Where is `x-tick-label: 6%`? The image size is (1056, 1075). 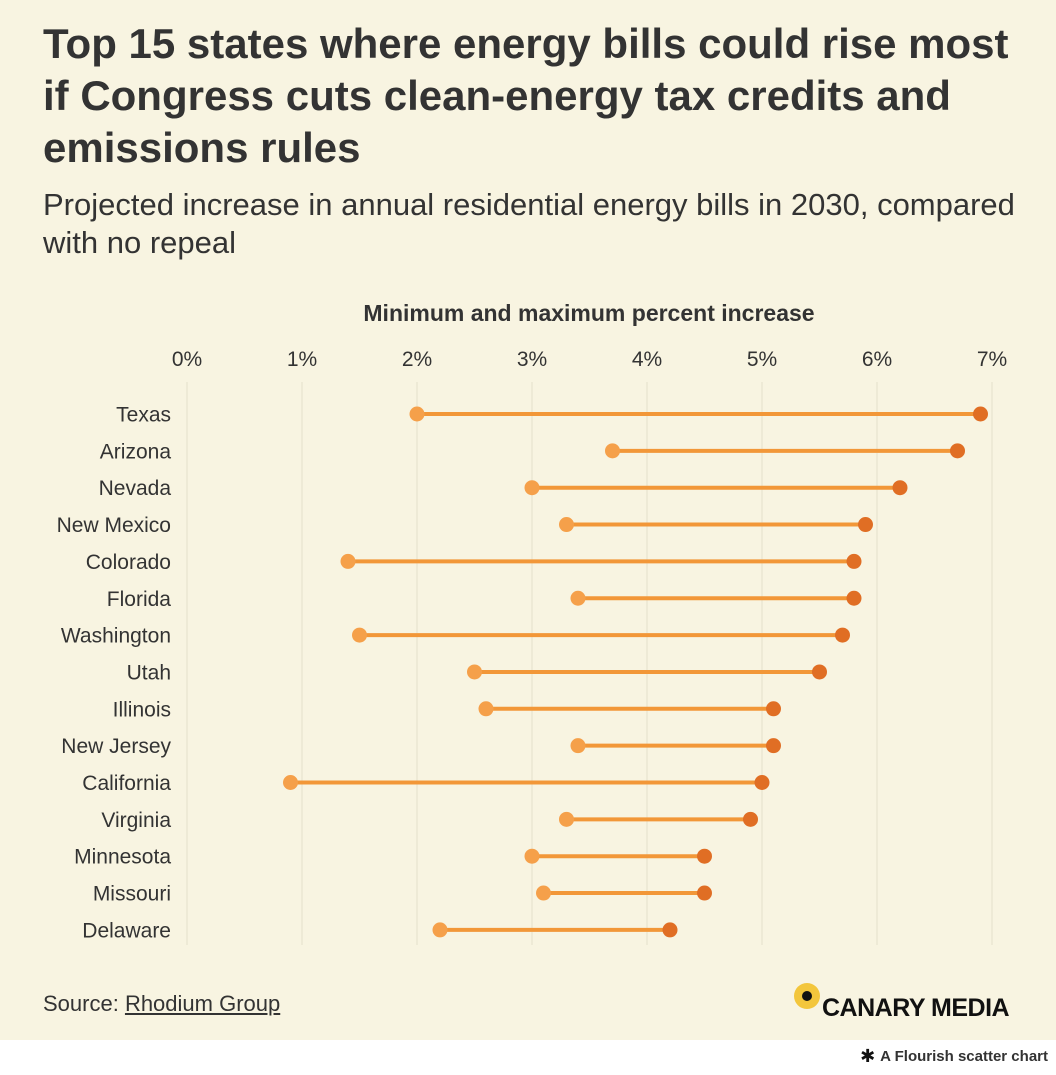 x-tick-label: 6% is located at coordinates (877, 359).